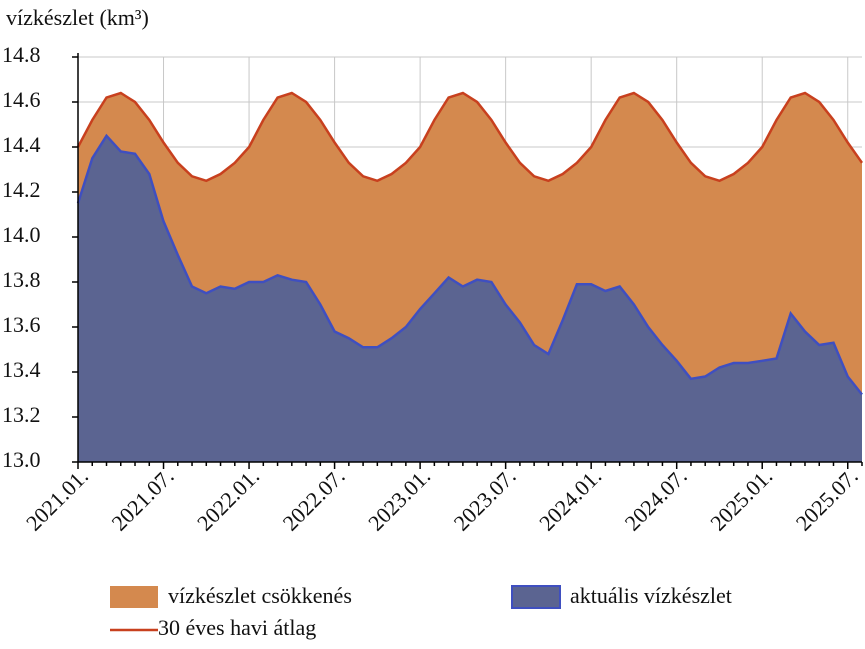 Image resolution: width=865 pixels, height=649 pixels. Describe the element at coordinates (399, 499) in the screenshot. I see `x-tick-label: 2023.01.` at that location.